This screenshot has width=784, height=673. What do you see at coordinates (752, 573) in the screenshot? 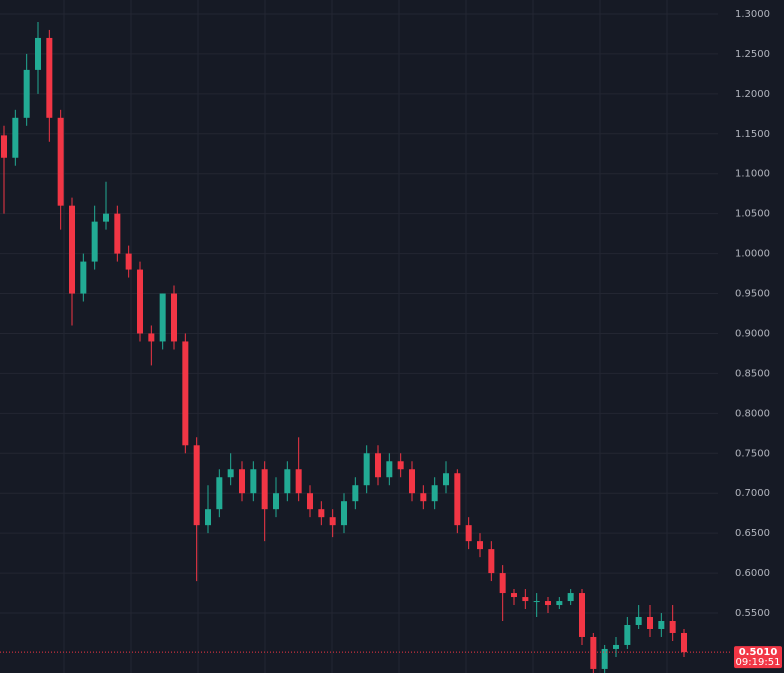
I see `y-tick-label: 0.6000` at bounding box center [752, 573].